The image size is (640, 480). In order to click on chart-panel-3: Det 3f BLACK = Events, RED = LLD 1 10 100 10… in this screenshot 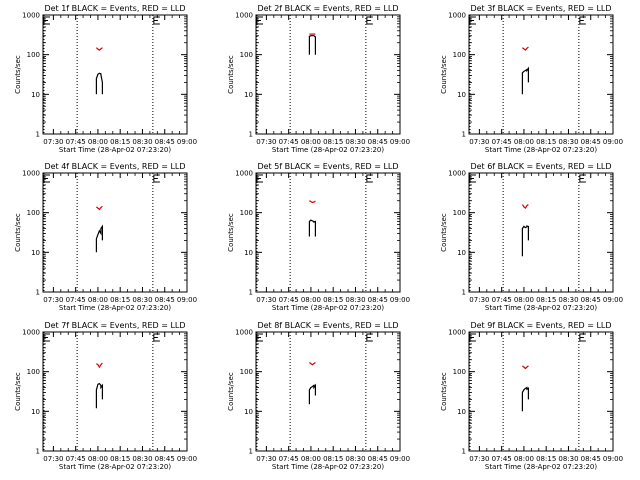, I will do `click(531, 79)`.